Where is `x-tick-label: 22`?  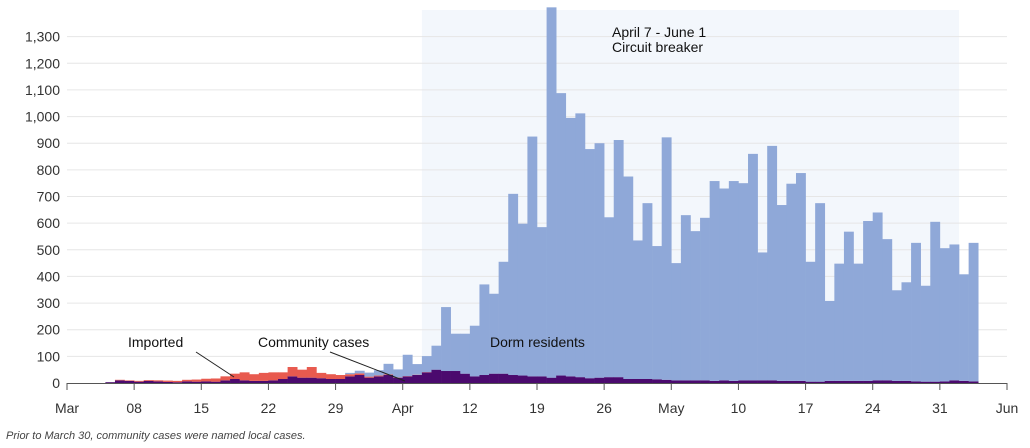 x-tick-label: 22 is located at coordinates (269, 408).